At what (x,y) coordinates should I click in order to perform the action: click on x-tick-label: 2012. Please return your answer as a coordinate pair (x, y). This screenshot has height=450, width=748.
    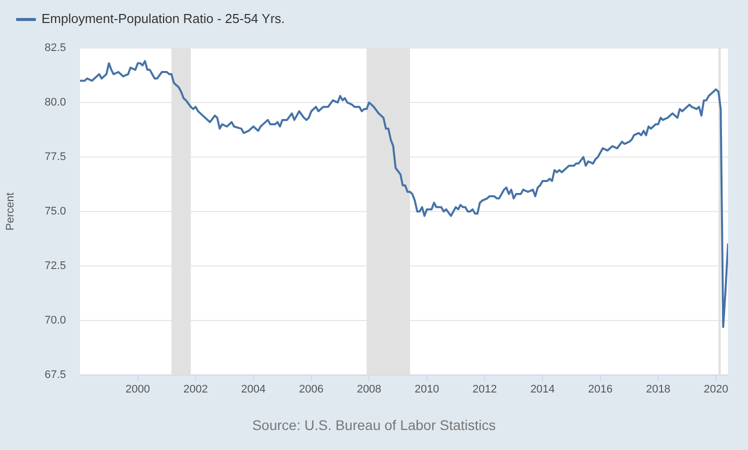
    Looking at the image, I should click on (484, 390).